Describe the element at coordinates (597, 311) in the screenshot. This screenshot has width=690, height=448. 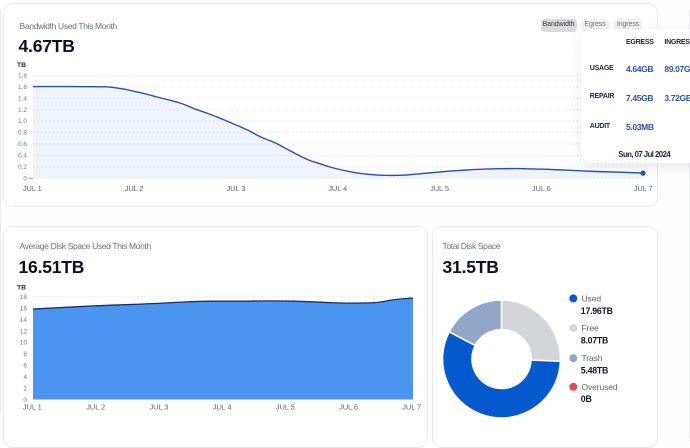
I see `svg-text: 17.96TB` at that location.